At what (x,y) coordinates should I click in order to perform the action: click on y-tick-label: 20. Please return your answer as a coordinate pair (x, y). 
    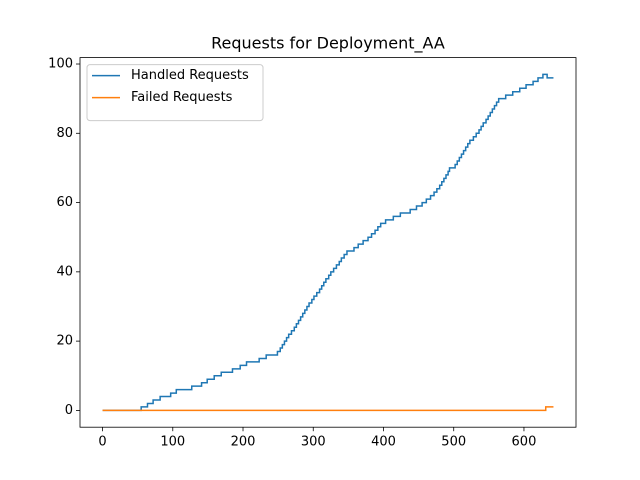
    Looking at the image, I should click on (64, 341).